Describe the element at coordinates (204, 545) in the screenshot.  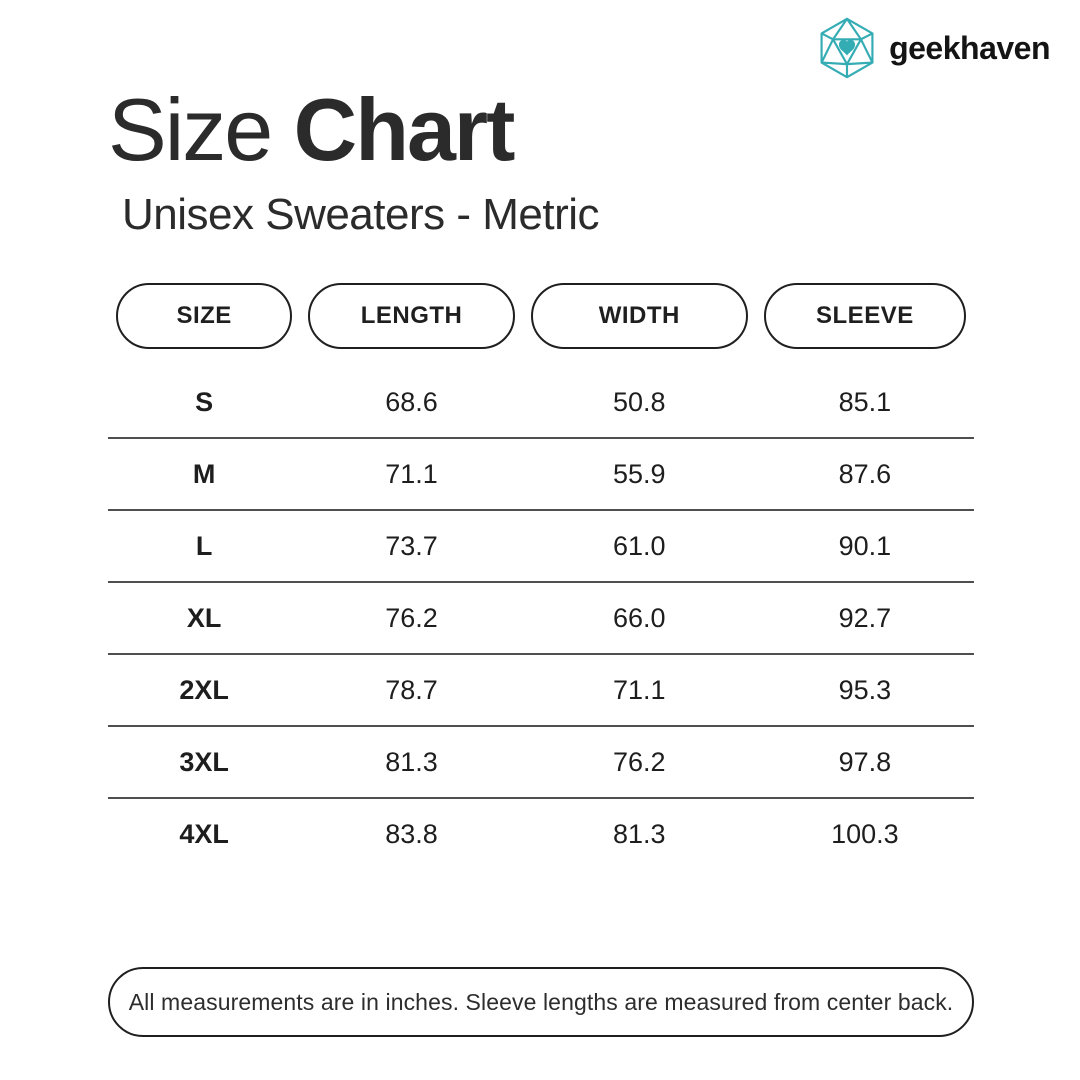
I see `size-cell: L` at that location.